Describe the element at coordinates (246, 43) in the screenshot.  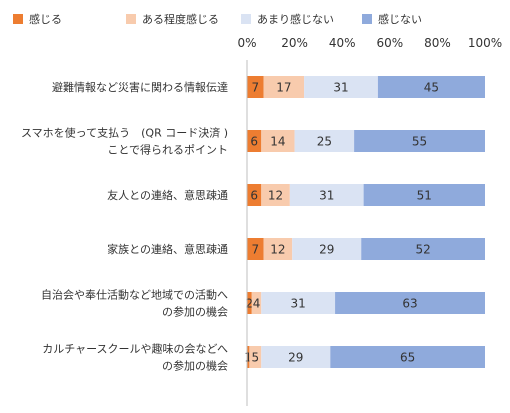
I see `x-tick-label: 0%` at that location.